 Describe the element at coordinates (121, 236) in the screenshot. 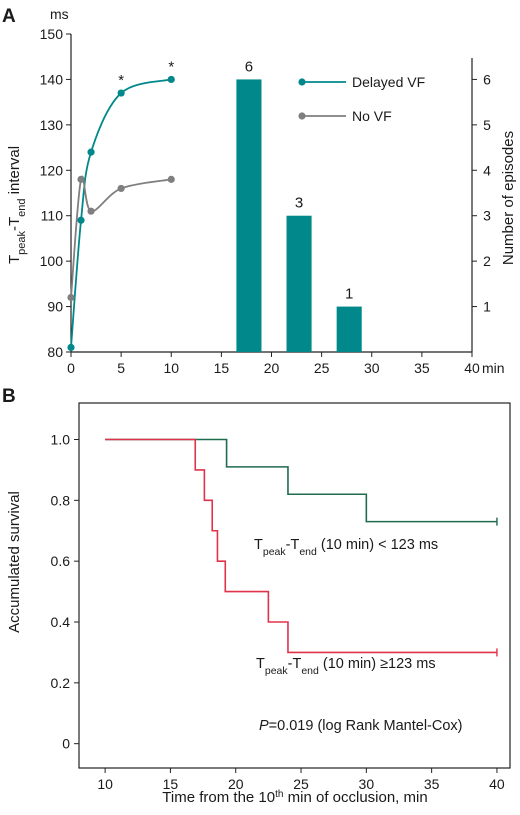

I see `no-vf-line` at that location.